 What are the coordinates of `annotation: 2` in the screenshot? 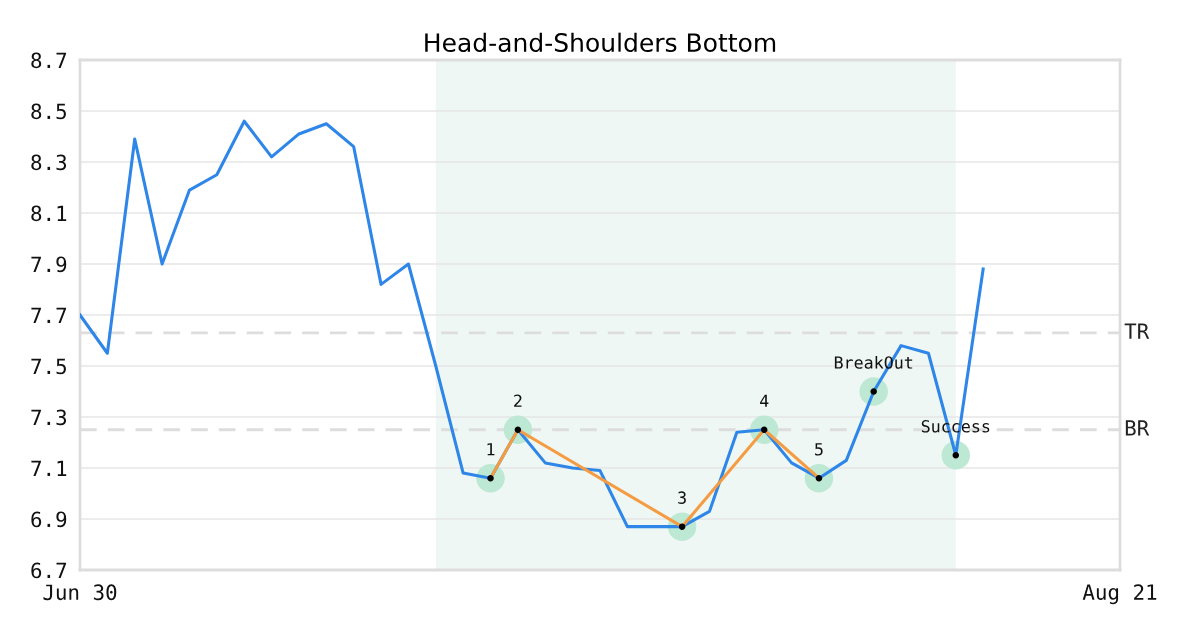 It's located at (518, 400).